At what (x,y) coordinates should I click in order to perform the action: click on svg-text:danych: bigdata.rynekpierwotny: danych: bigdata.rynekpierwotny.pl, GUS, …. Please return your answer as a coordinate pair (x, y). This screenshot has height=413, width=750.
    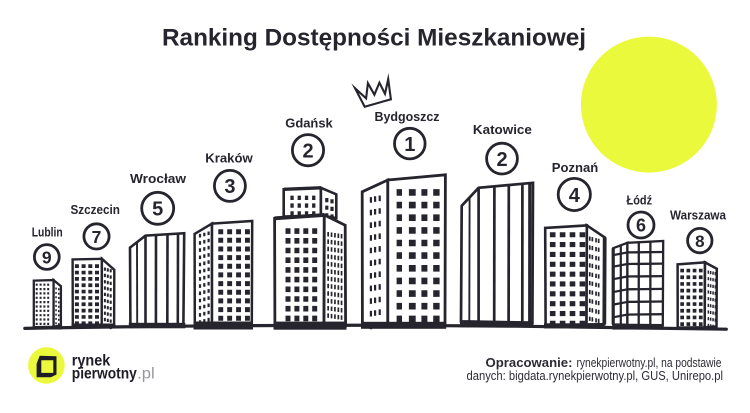
    Looking at the image, I should click on (595, 376).